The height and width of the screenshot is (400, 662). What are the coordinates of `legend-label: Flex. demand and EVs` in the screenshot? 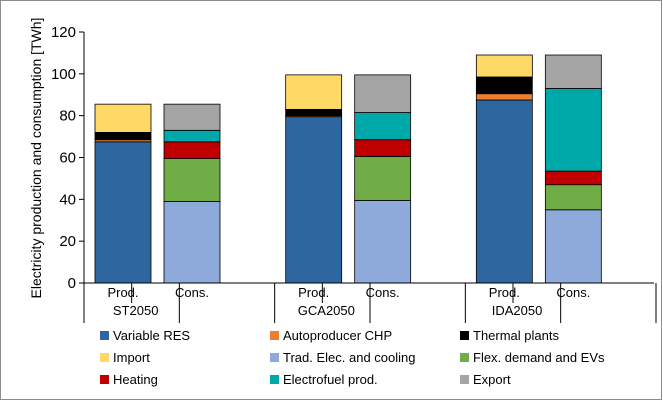 It's located at (539, 357).